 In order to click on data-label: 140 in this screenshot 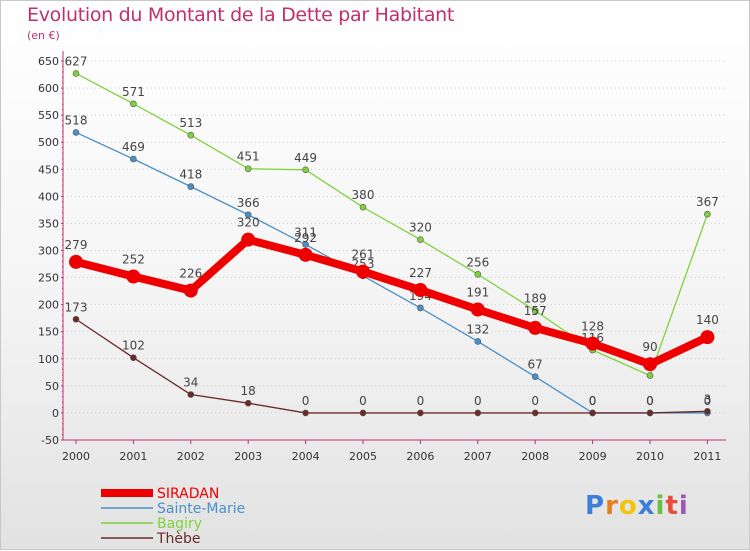, I will do `click(707, 320)`.